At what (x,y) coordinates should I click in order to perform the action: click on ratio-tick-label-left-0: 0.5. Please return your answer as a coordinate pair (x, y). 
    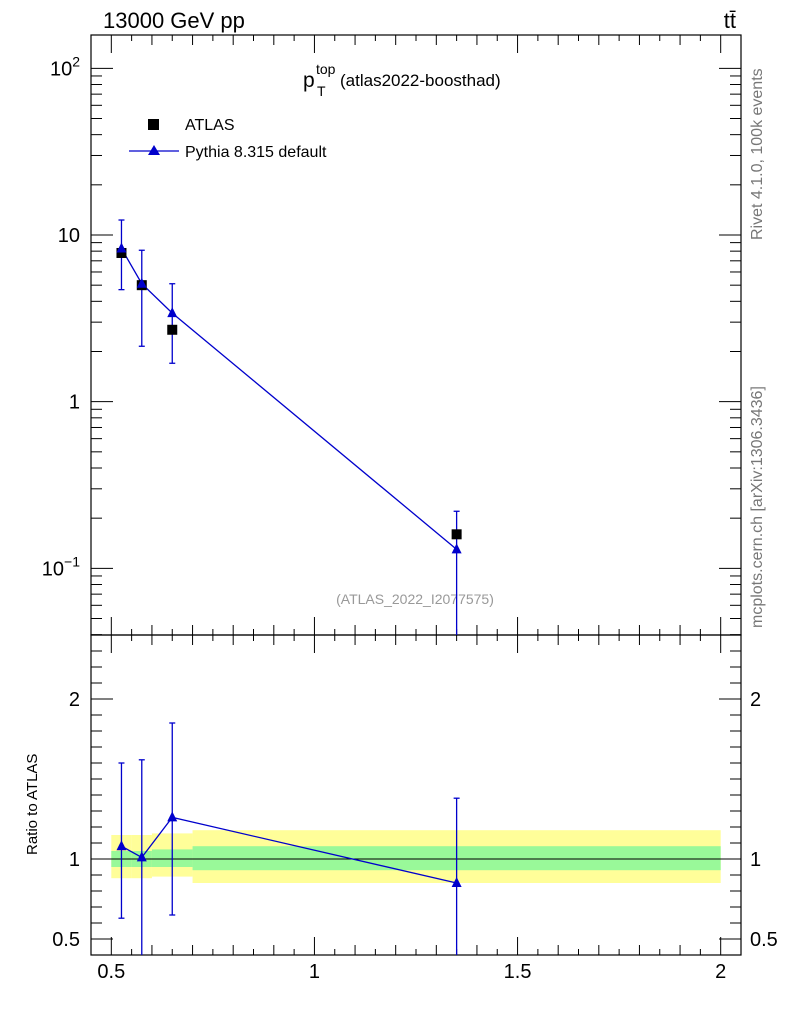
    Looking at the image, I should click on (66, 940).